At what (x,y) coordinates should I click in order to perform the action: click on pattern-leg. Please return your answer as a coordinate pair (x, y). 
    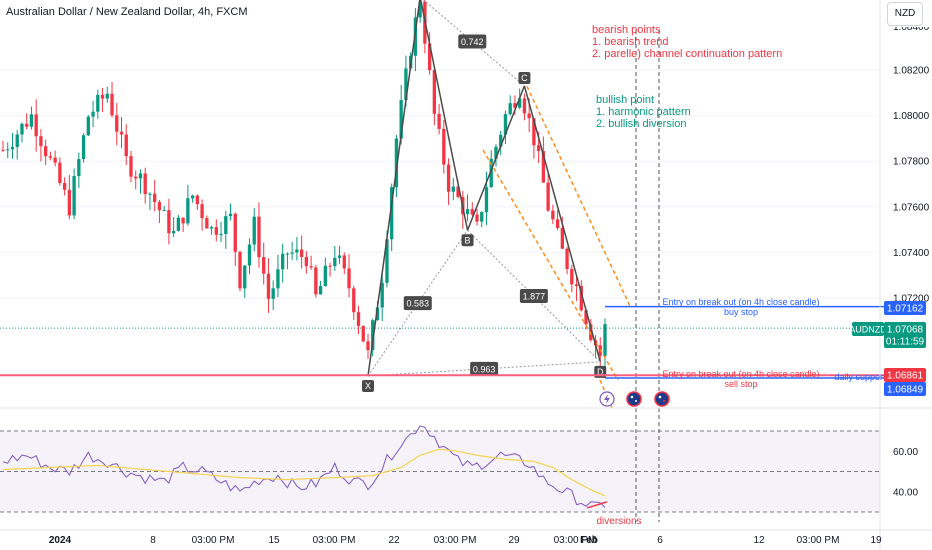
    Looking at the image, I should click on (562, 224).